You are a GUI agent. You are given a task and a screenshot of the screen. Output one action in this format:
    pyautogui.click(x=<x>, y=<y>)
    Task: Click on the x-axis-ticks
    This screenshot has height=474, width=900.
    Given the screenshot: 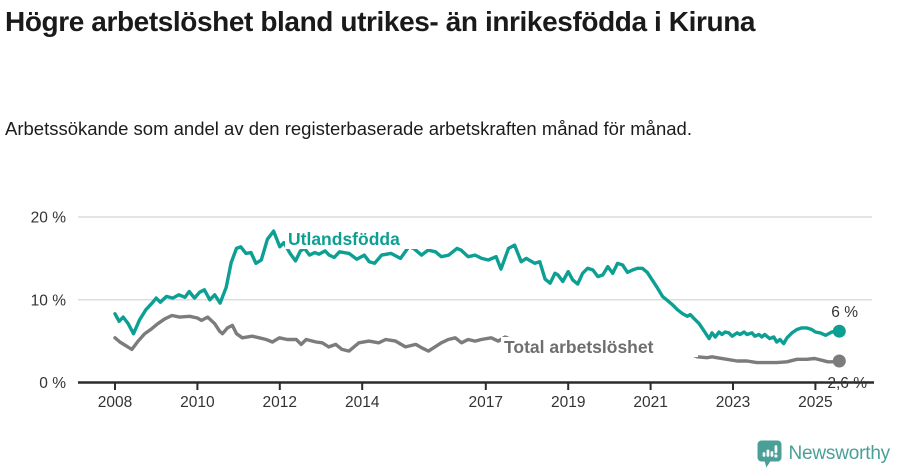 What is the action you would take?
    pyautogui.click(x=465, y=386)
    